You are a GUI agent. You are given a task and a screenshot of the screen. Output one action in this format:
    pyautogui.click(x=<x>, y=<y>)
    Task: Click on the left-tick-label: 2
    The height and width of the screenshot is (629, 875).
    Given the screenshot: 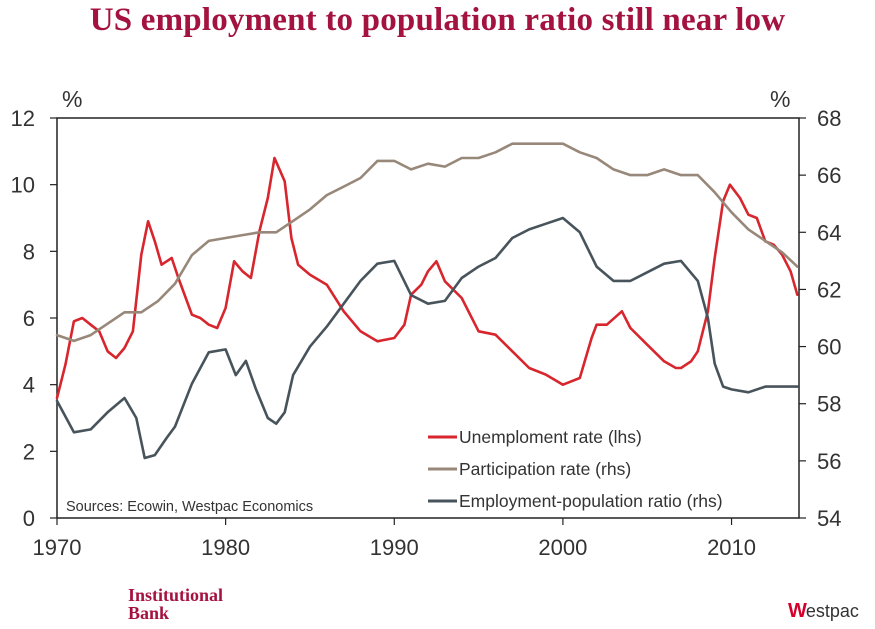 What is the action you would take?
    pyautogui.click(x=29, y=451)
    